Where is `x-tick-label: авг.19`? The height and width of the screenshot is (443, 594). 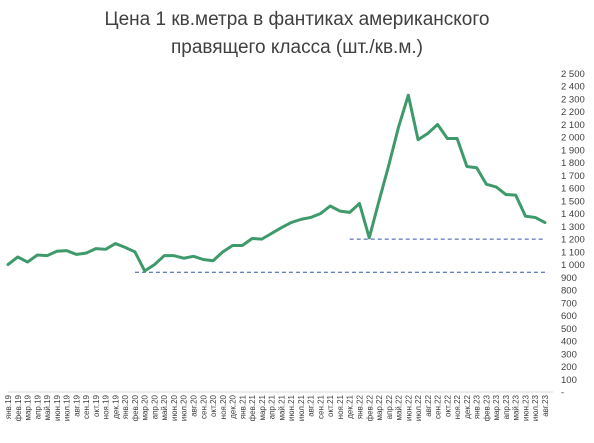
x-tick-label: авг.19 is located at coordinates (76, 405).